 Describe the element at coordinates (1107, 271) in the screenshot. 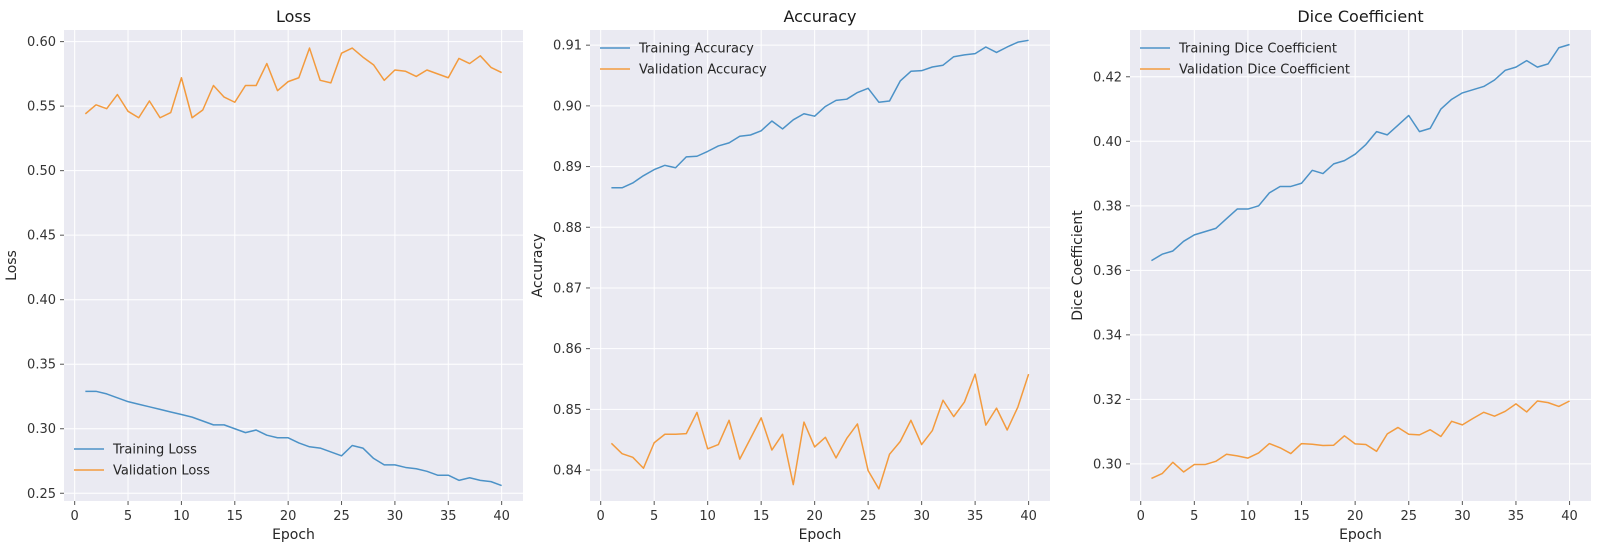

I see `y-tick-label: 0.36` at that location.